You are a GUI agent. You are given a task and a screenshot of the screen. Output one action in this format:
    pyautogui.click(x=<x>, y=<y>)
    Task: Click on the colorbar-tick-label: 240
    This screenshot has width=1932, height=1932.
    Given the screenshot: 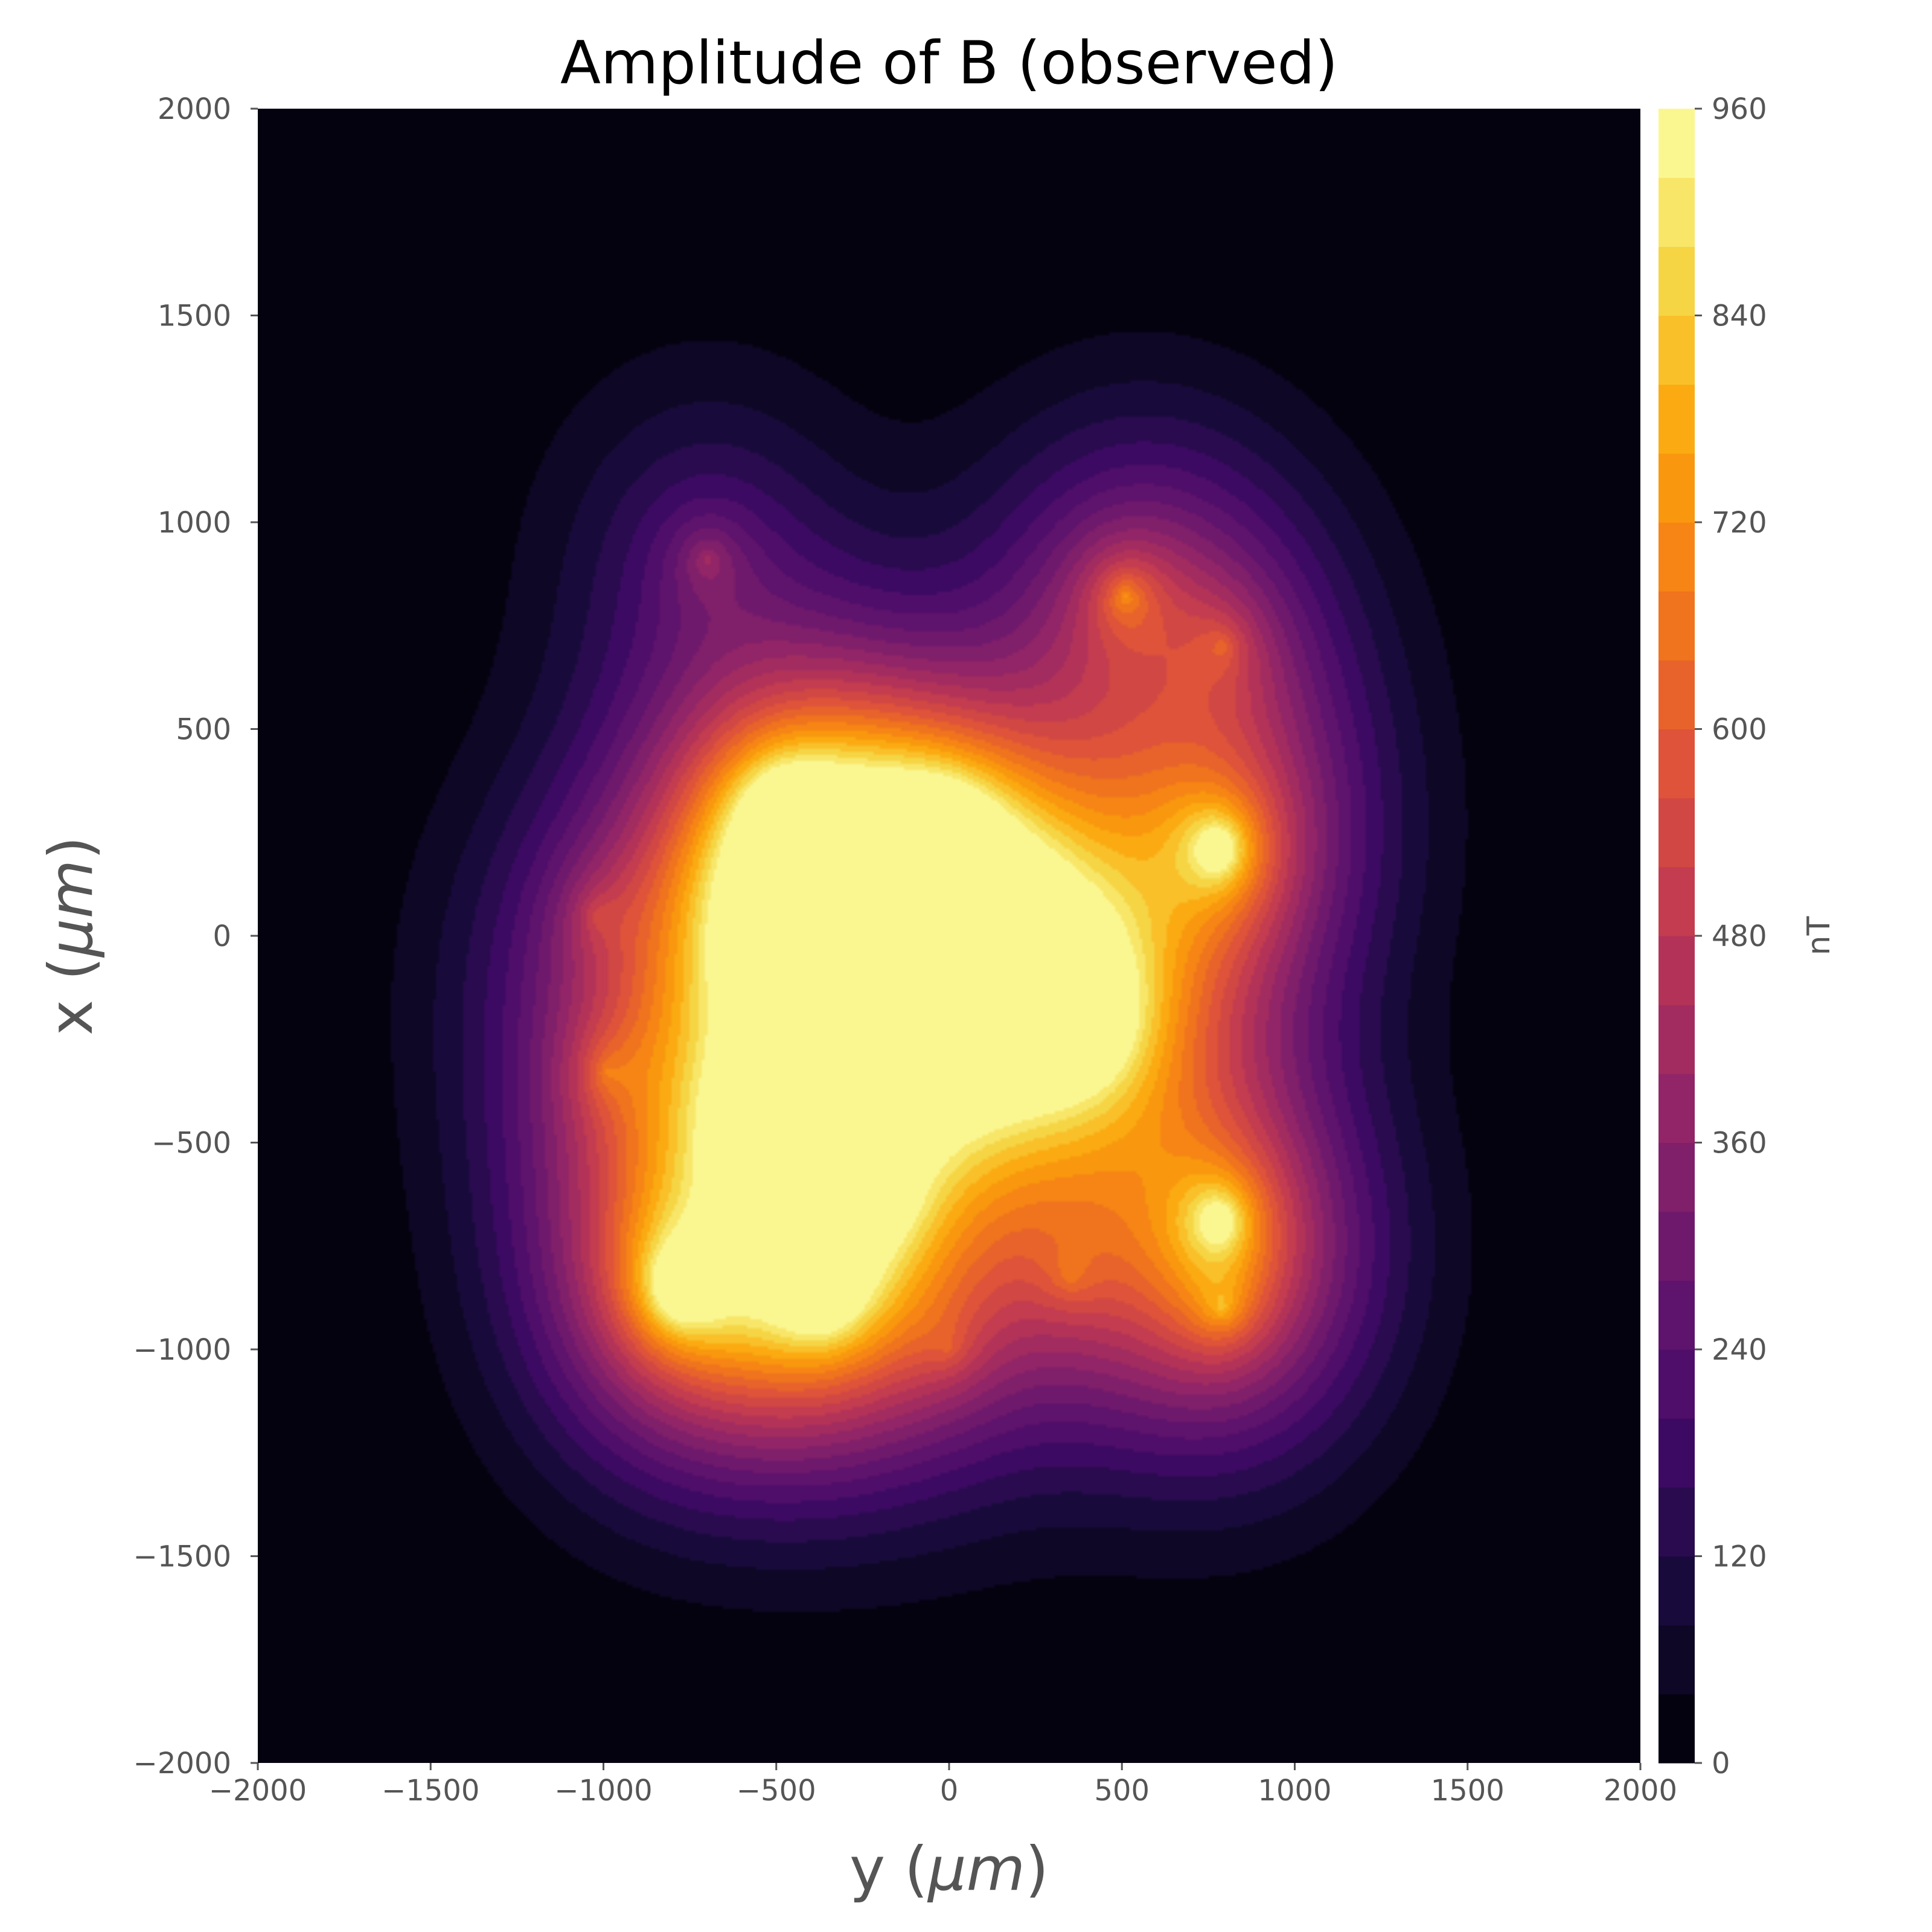 What is the action you would take?
    pyautogui.click(x=1739, y=1350)
    